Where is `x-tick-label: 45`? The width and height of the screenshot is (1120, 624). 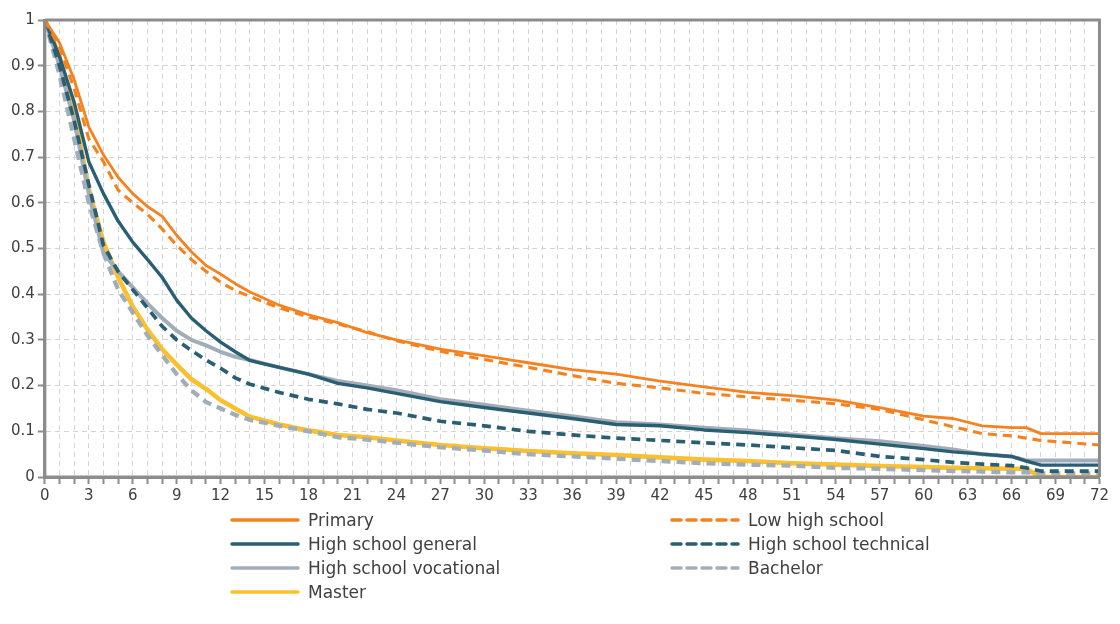 x-tick-label: 45 is located at coordinates (704, 494).